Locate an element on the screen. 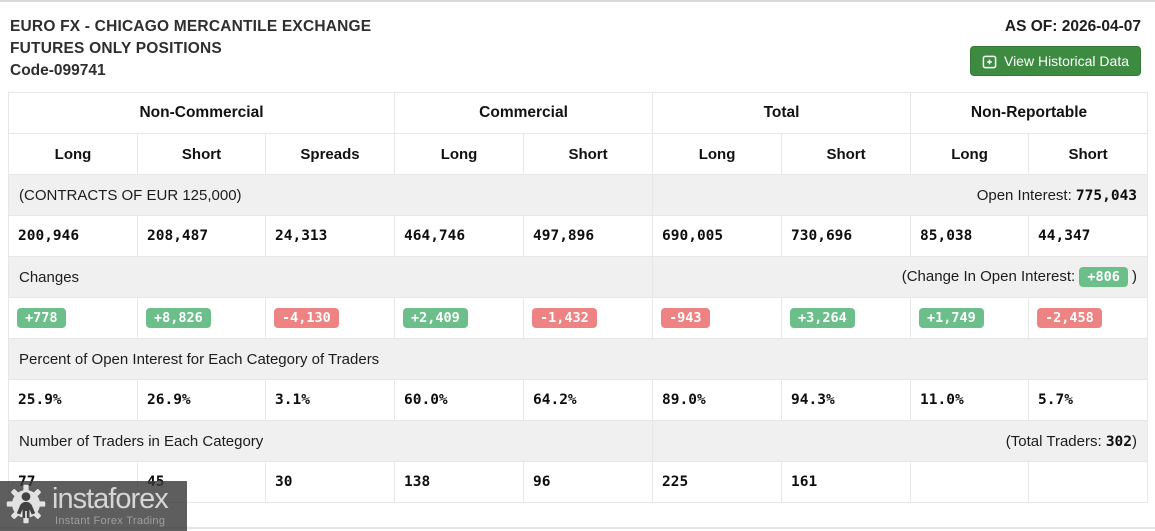 The width and height of the screenshot is (1155, 531). watermark-tagline: Instant Forex Trading is located at coordinates (110, 521).